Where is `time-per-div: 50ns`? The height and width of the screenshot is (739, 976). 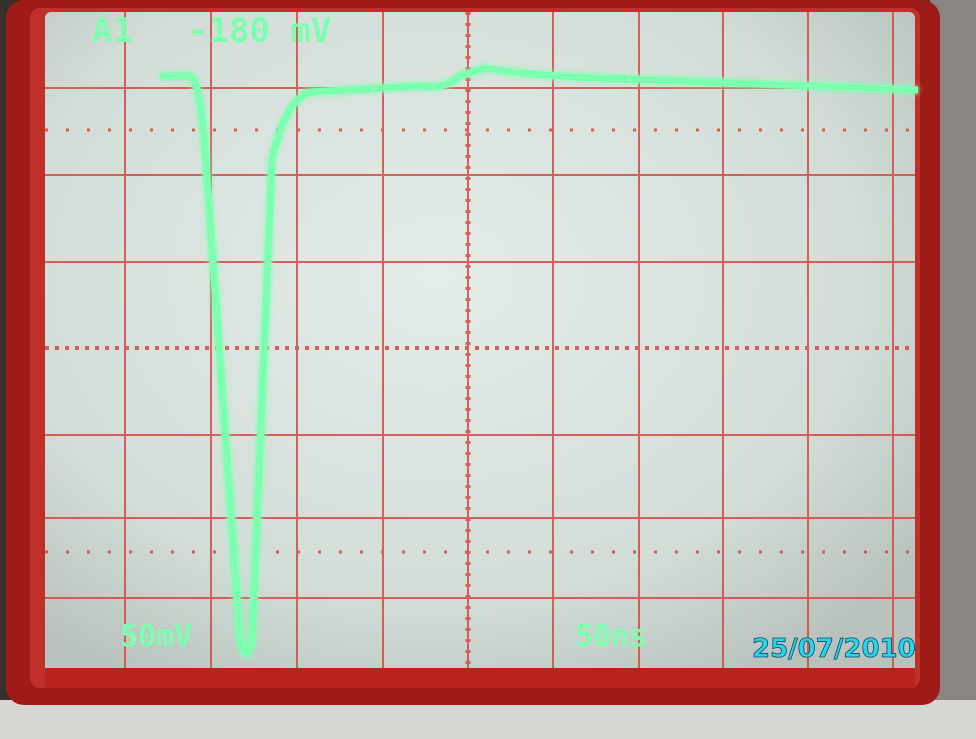 time-per-div: 50ns is located at coordinates (611, 636).